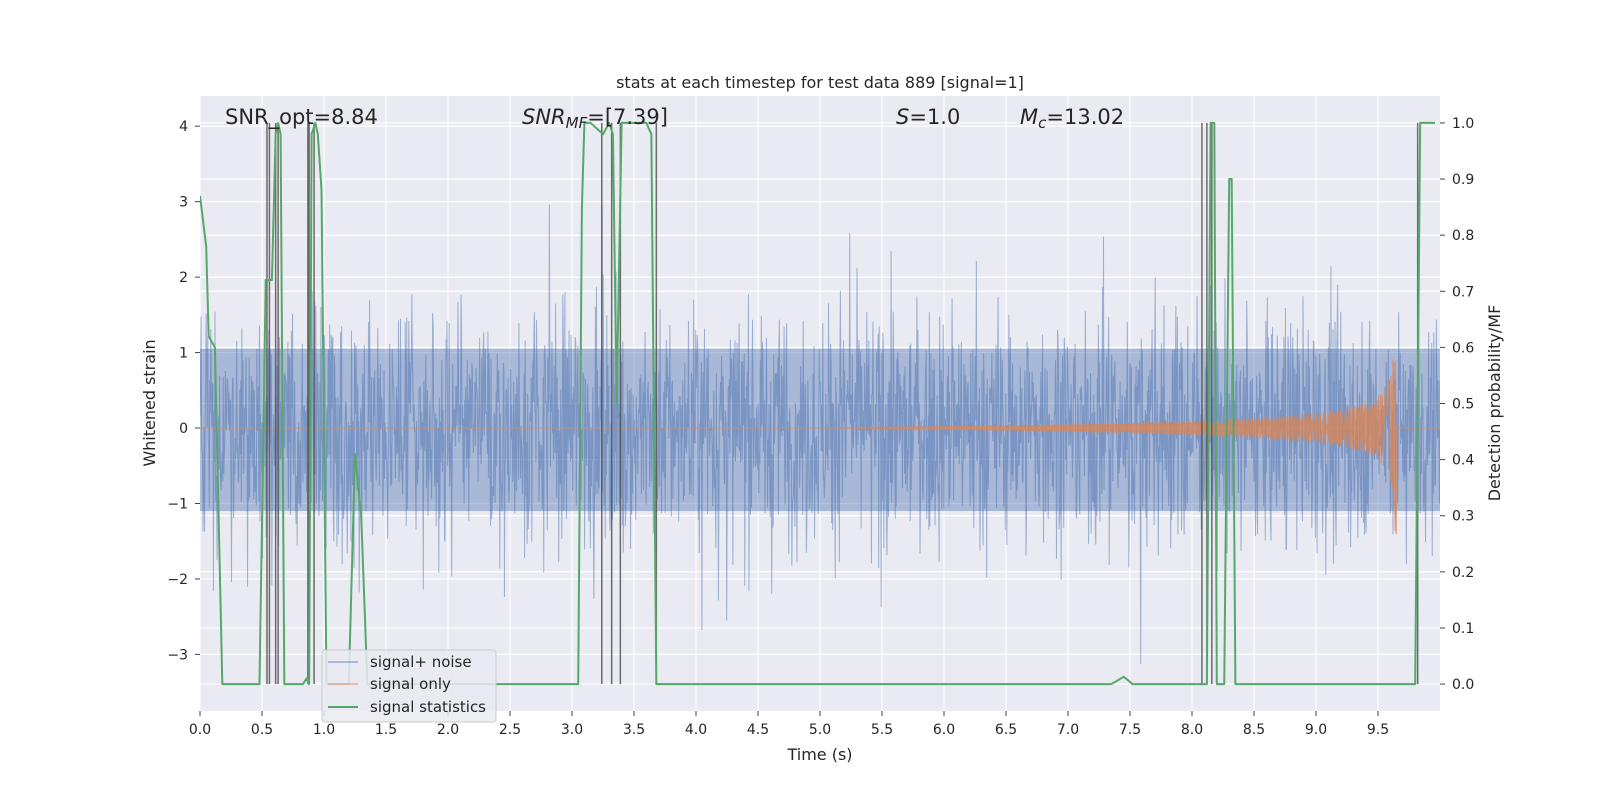 This screenshot has height=800, width=1600. Describe the element at coordinates (177, 655) in the screenshot. I see `y-tick-label-left: −3` at that location.